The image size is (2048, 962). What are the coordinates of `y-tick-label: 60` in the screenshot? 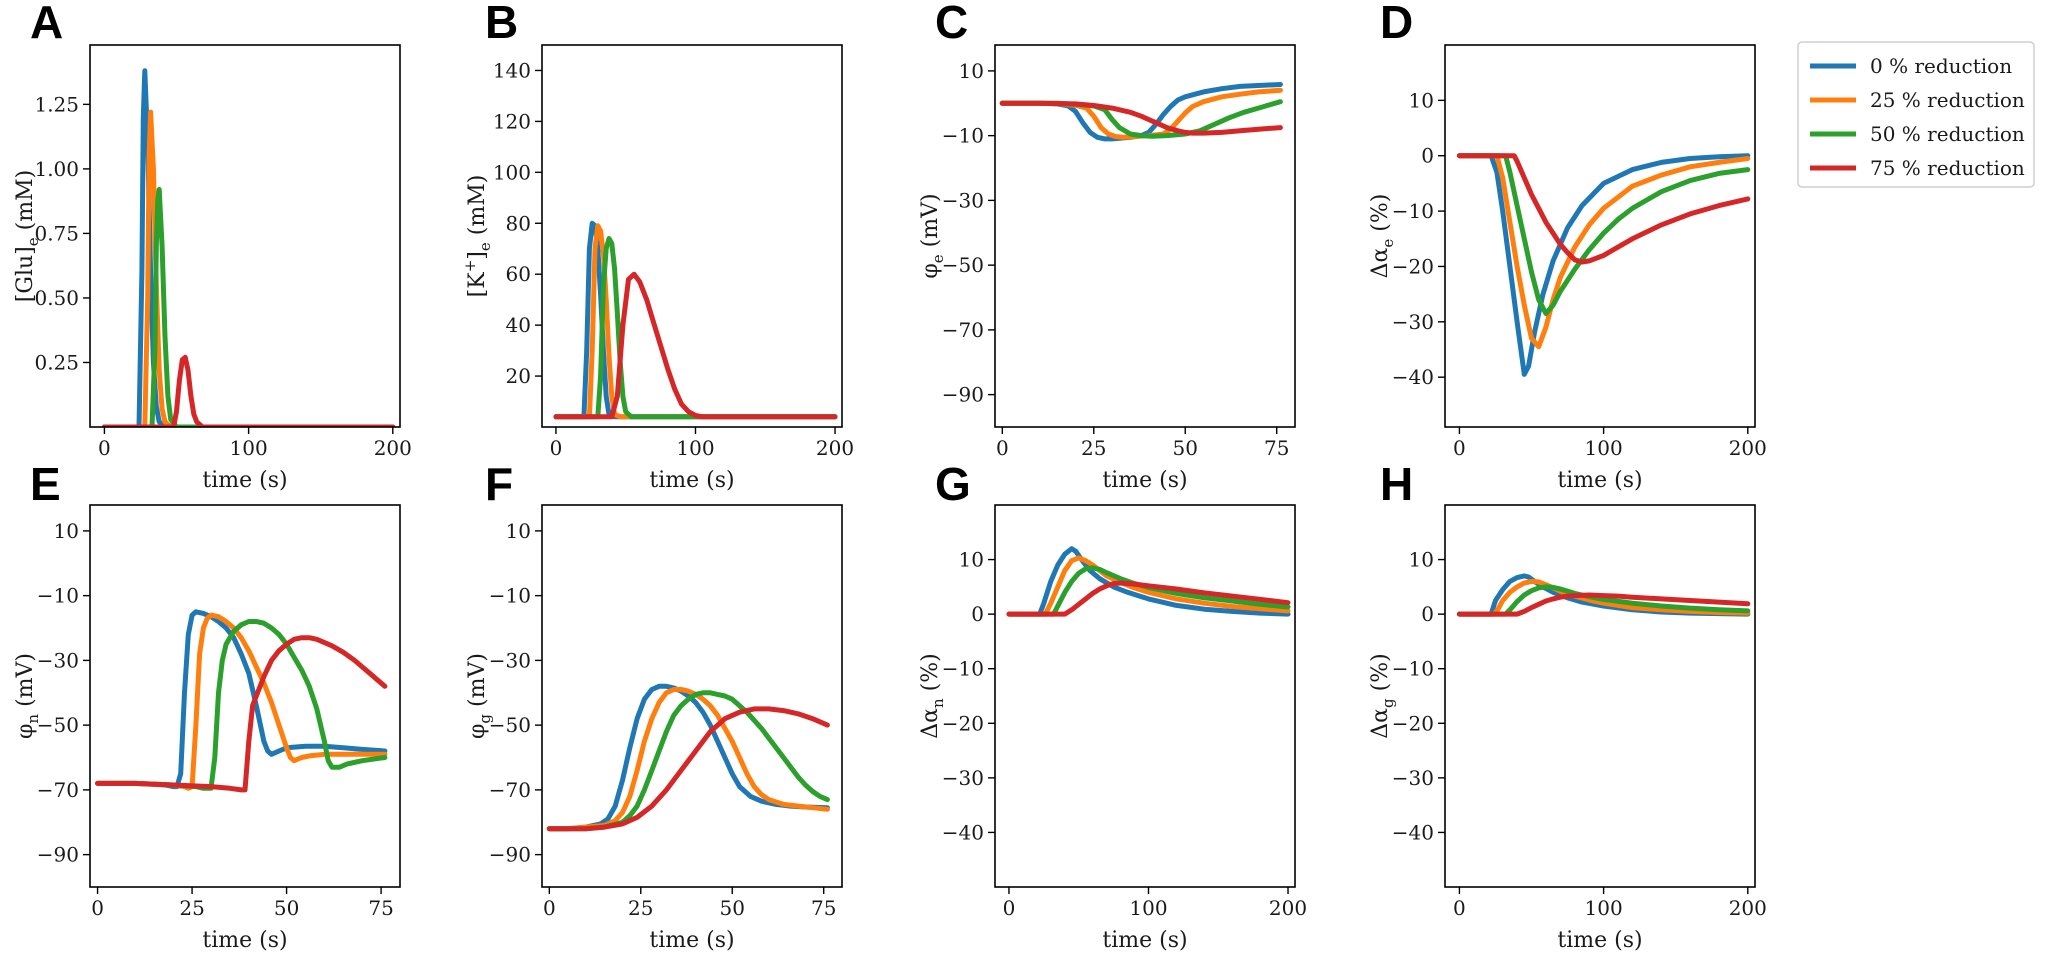 It's located at (518, 274).